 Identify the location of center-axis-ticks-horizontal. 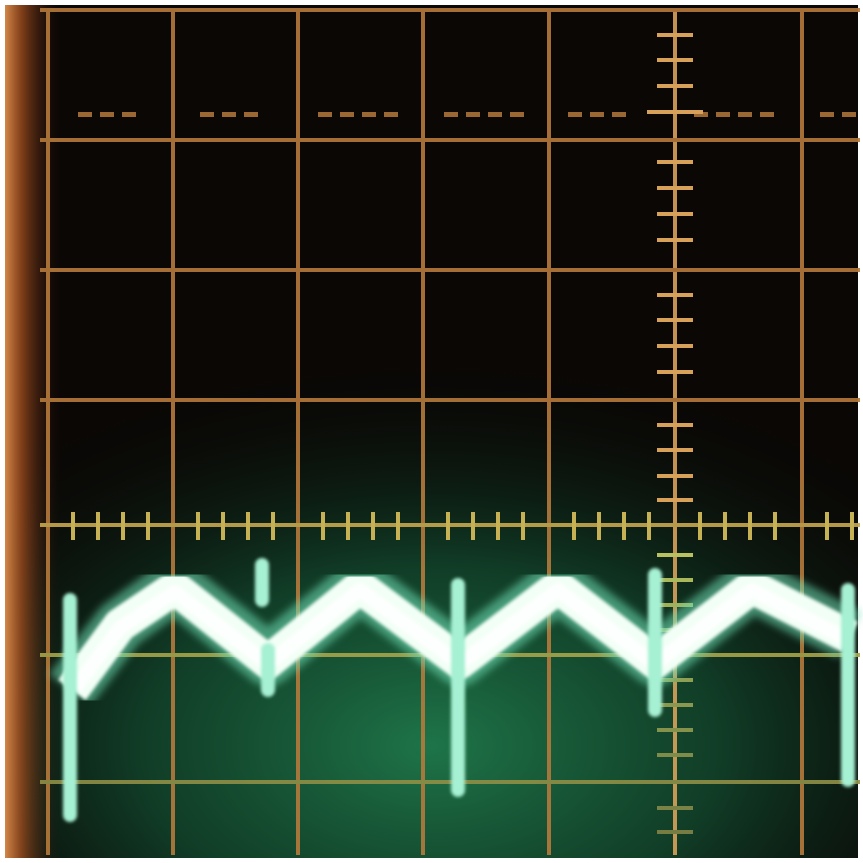
(462, 526).